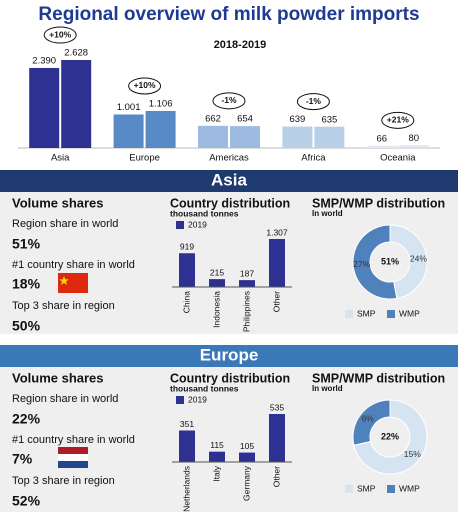  I want to click on value-label: 187, so click(247, 273).